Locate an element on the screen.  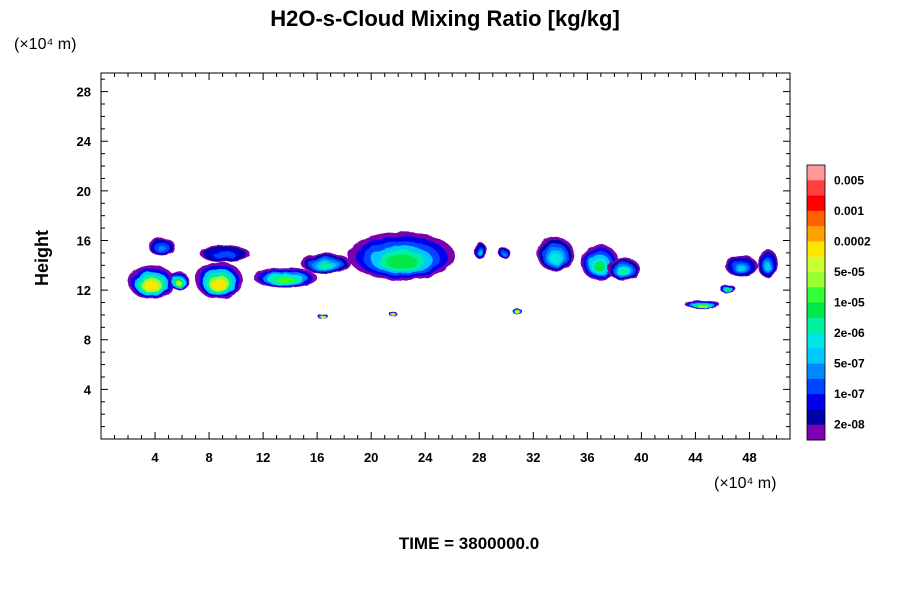
colorbar-frame is located at coordinates (816, 302).